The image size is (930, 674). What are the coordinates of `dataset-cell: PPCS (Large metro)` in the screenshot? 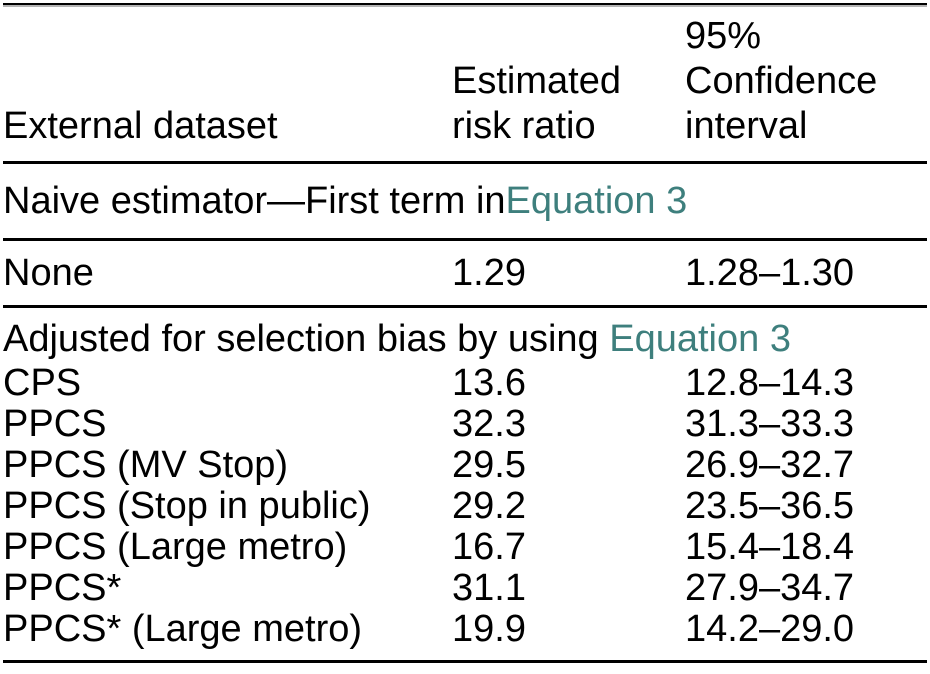 It's located at (175, 547).